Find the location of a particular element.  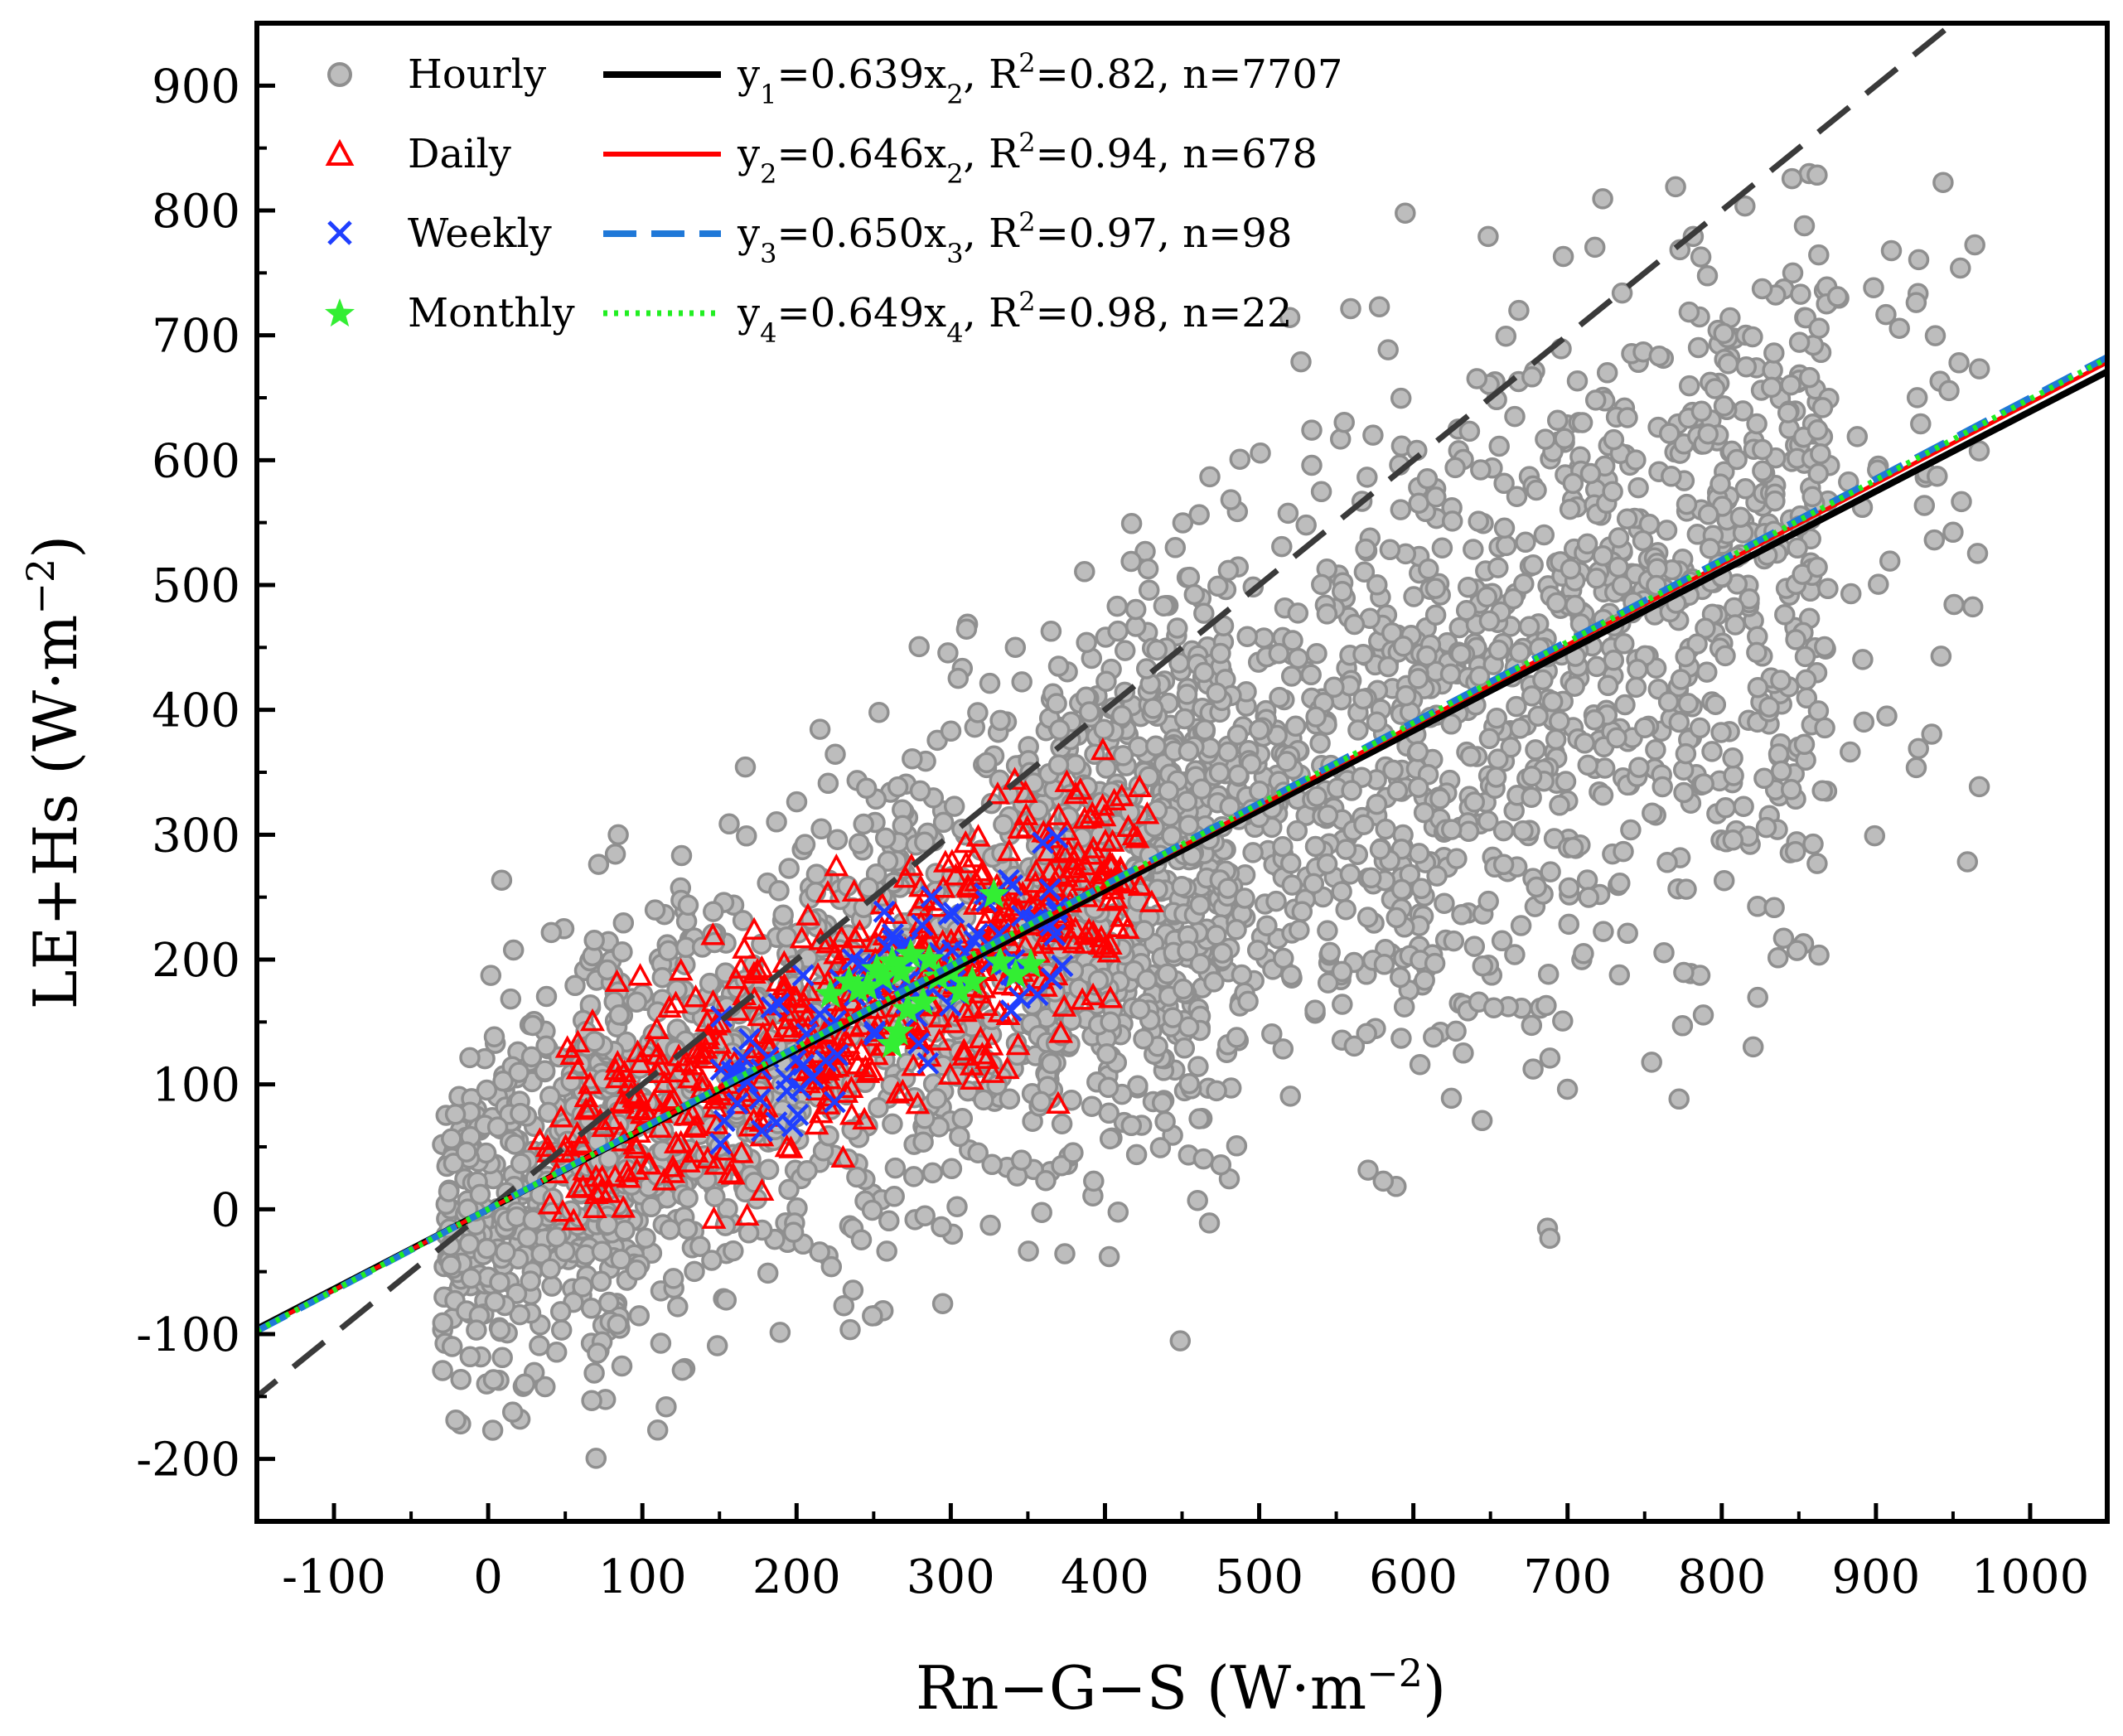

x-tick-label: 900 is located at coordinates (1875, 1577).